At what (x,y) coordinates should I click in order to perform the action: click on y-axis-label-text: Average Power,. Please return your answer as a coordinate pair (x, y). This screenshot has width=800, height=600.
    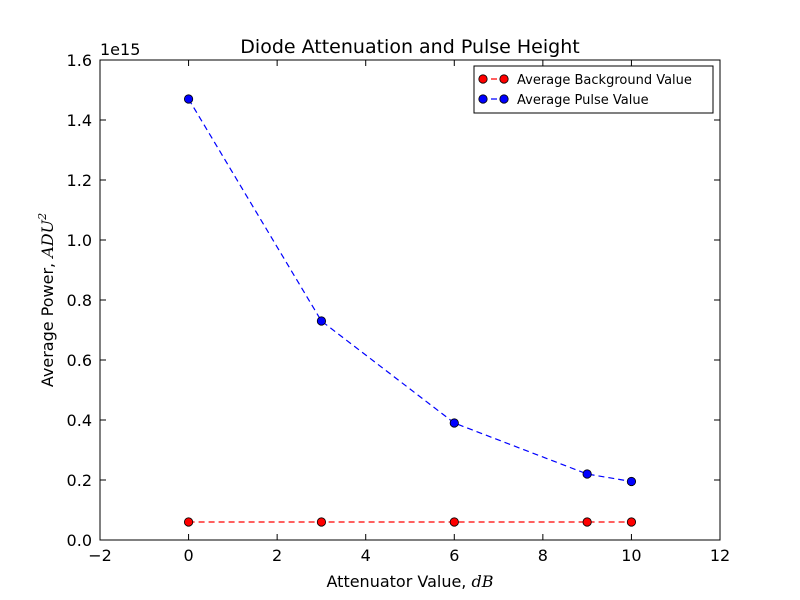
    Looking at the image, I should click on (47, 322).